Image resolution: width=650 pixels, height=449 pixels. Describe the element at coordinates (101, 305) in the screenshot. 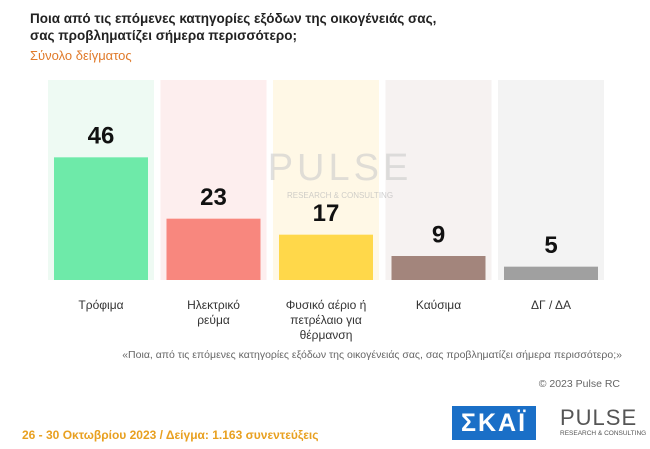

I see `category-label: Τρόφιμα` at that location.